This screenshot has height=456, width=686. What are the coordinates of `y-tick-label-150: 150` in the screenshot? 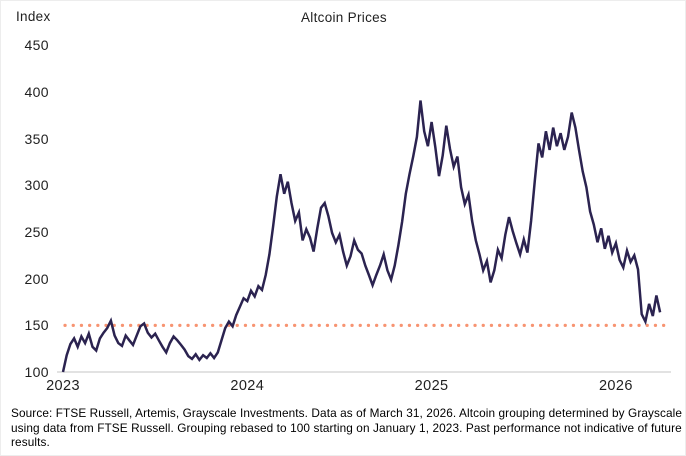 It's located at (36, 325).